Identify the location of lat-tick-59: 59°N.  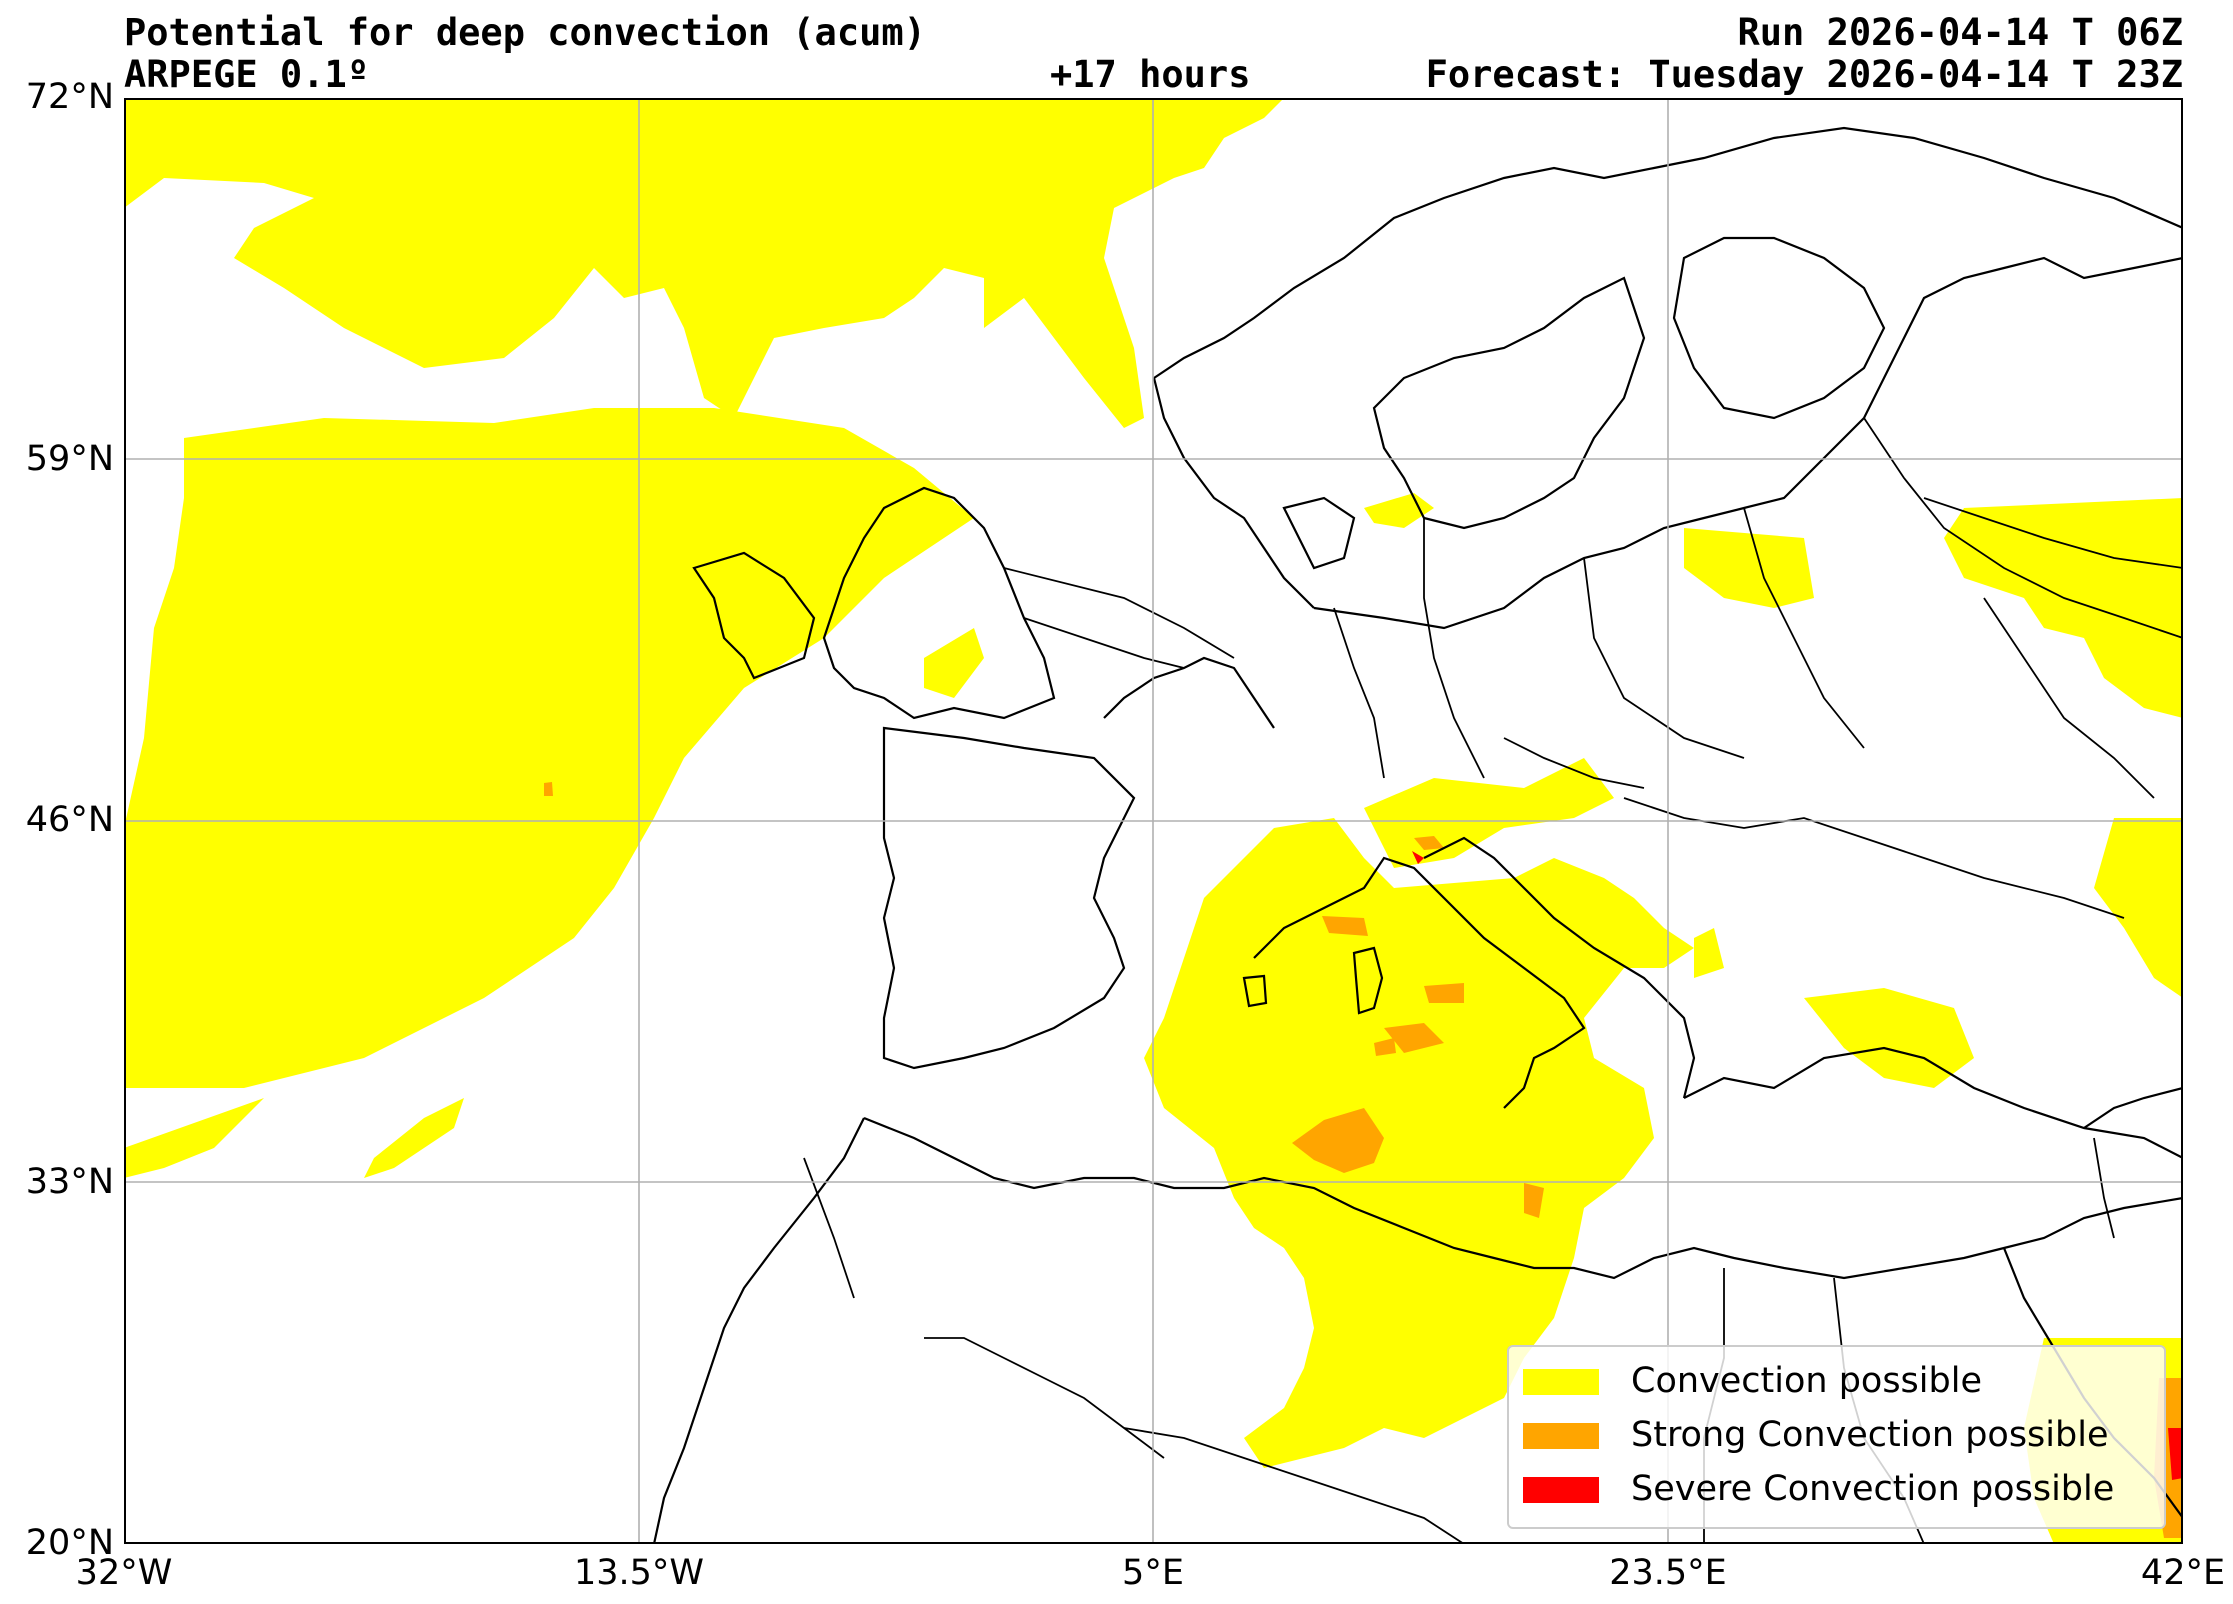
(69, 459).